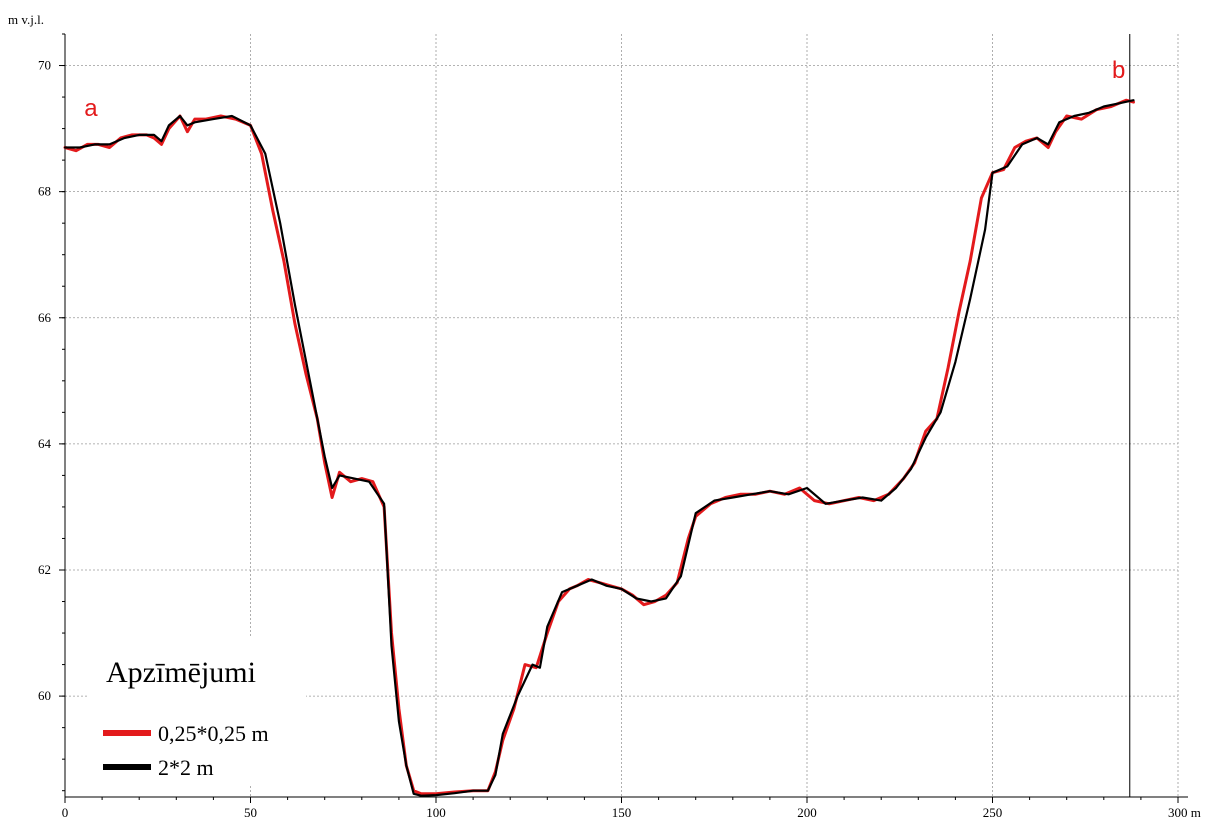  What do you see at coordinates (44, 65) in the screenshot?
I see `y-tick-label: 70` at bounding box center [44, 65].